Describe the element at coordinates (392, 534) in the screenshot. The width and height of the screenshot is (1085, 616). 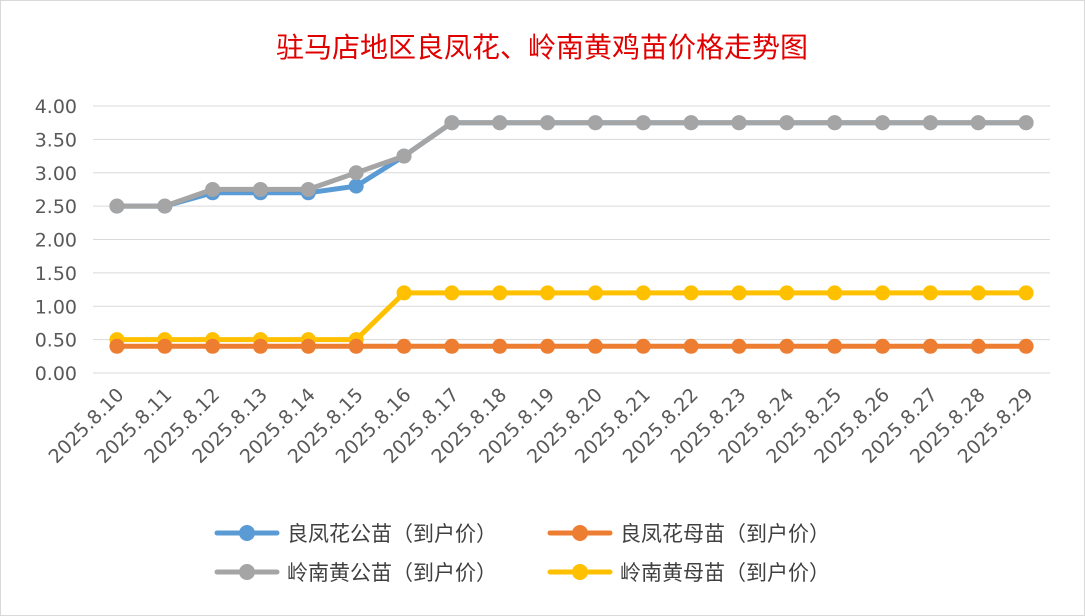
I see `legend-label: 良凤花公苗（到户价）` at that location.